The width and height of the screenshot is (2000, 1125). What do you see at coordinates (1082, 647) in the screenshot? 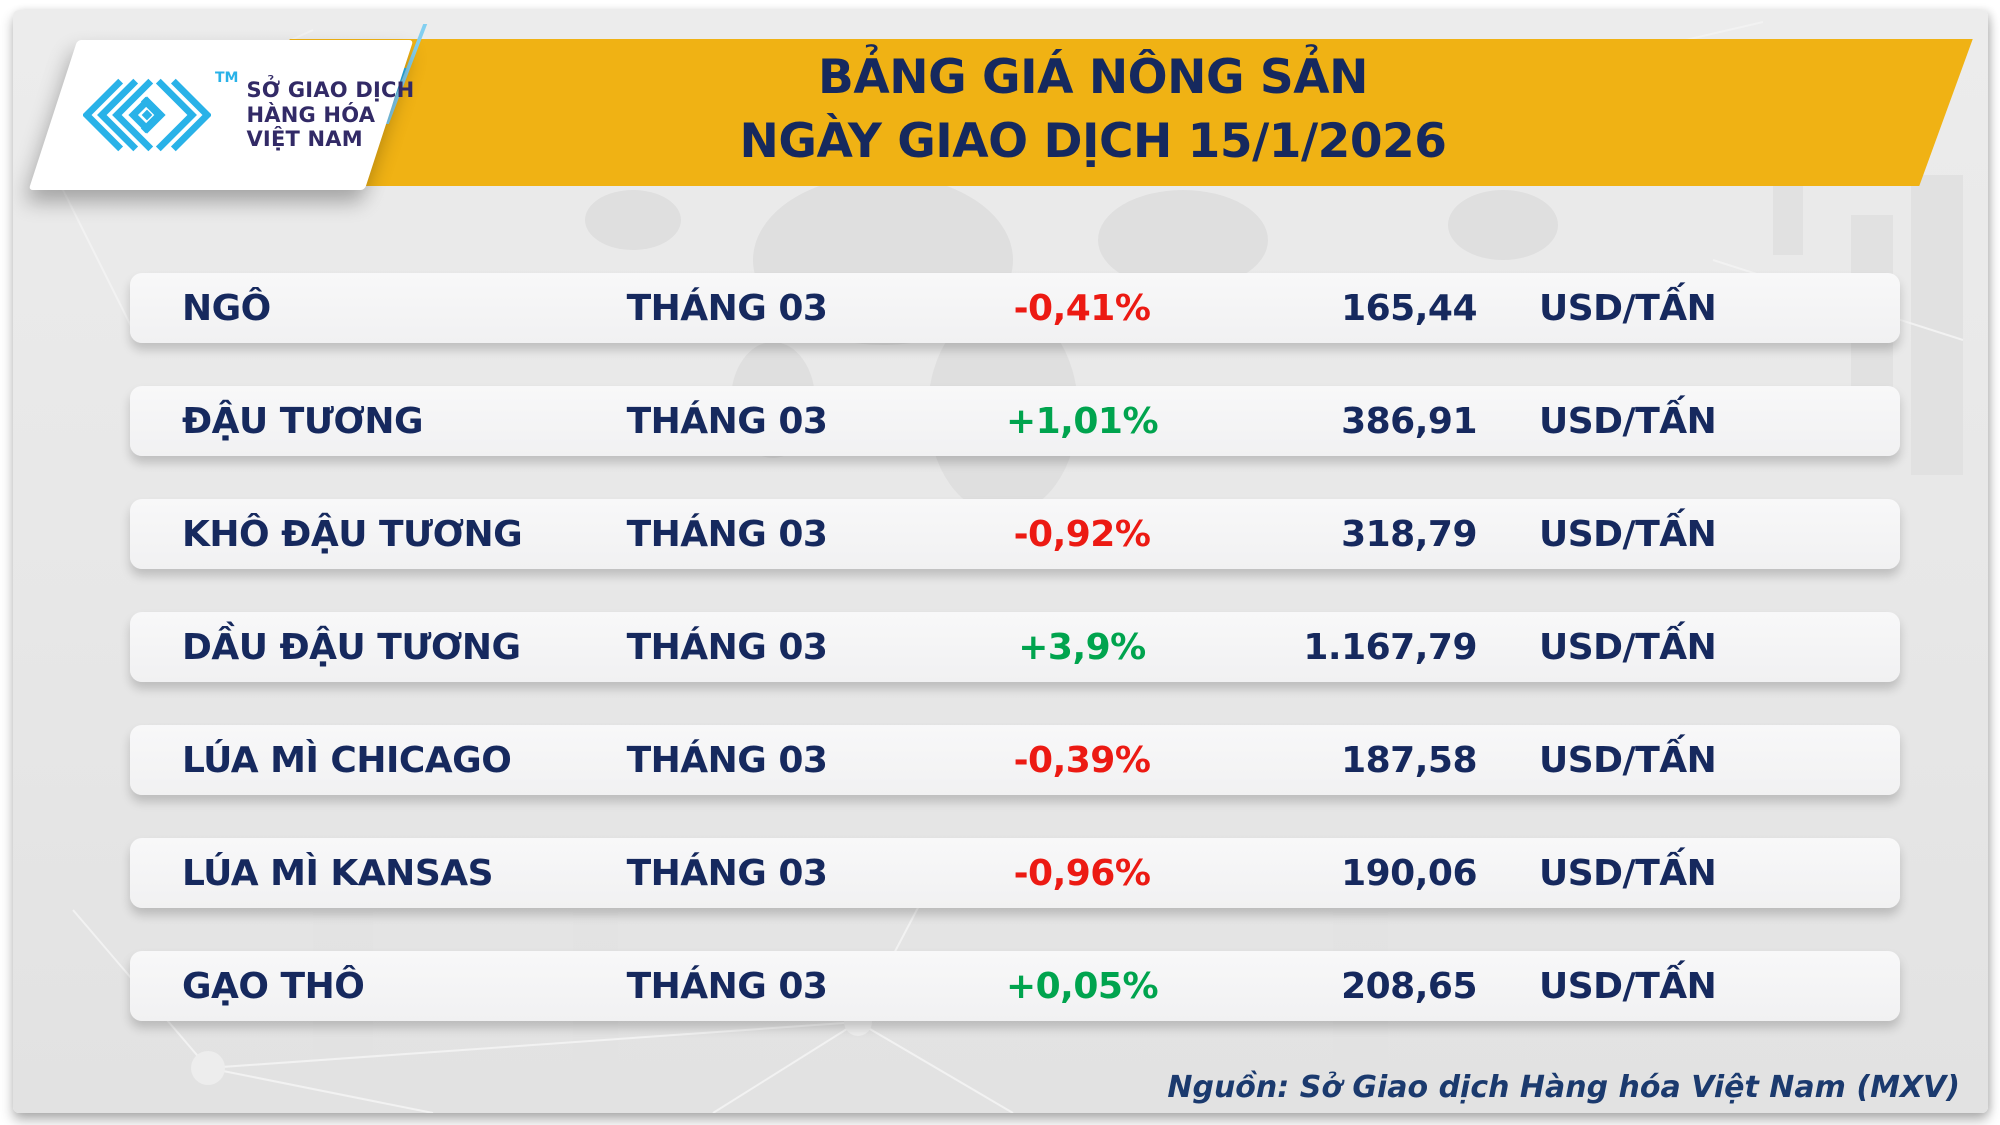
I see `percent-change: +3,9%` at bounding box center [1082, 647].